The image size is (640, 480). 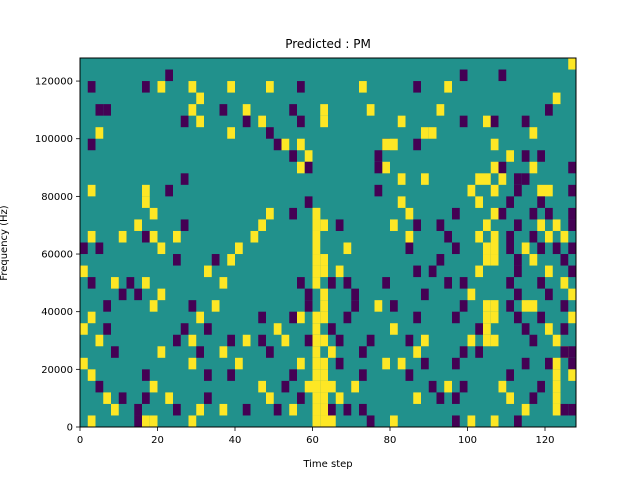 I want to click on y-tick-label: 0, so click(x=70, y=428).